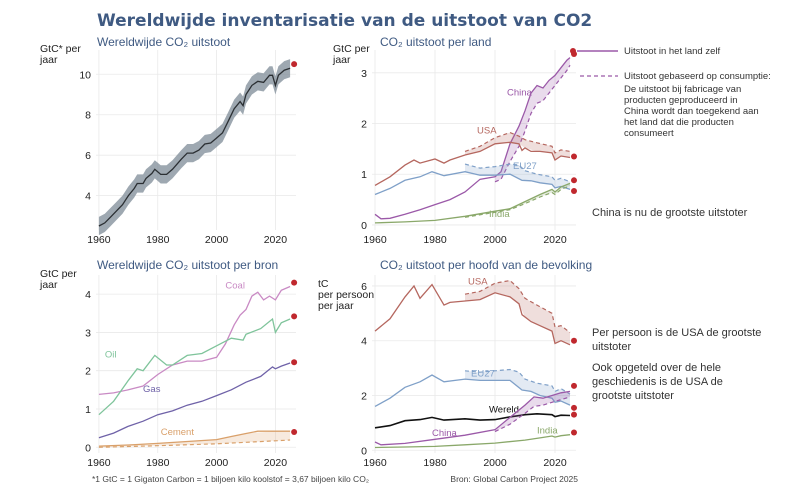  Describe the element at coordinates (676, 333) in the screenshot. I see `note-percapita: Per persoon is de USA de grootste` at that location.